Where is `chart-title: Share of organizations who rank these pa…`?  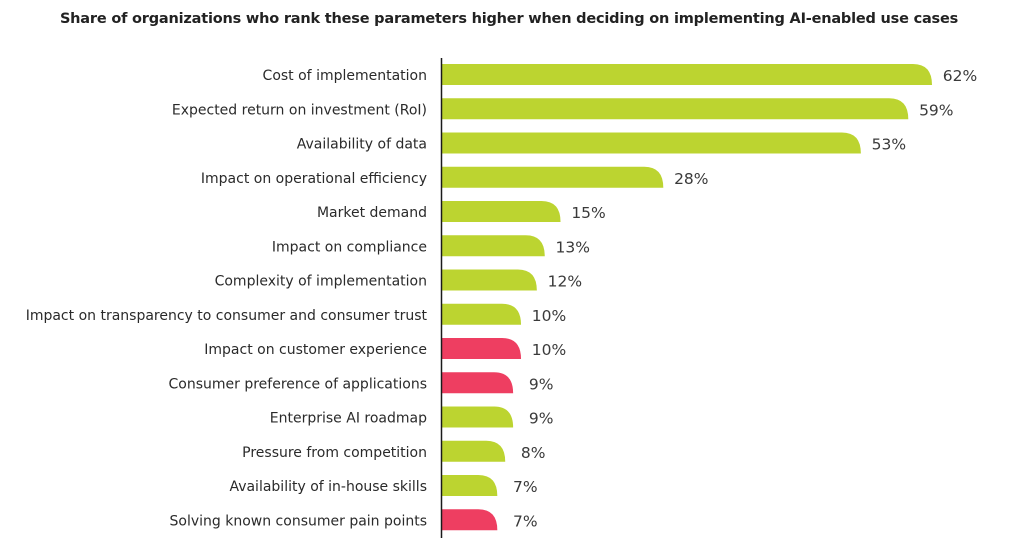
chart-title: Share of organizations who rank these pa… is located at coordinates (509, 19).